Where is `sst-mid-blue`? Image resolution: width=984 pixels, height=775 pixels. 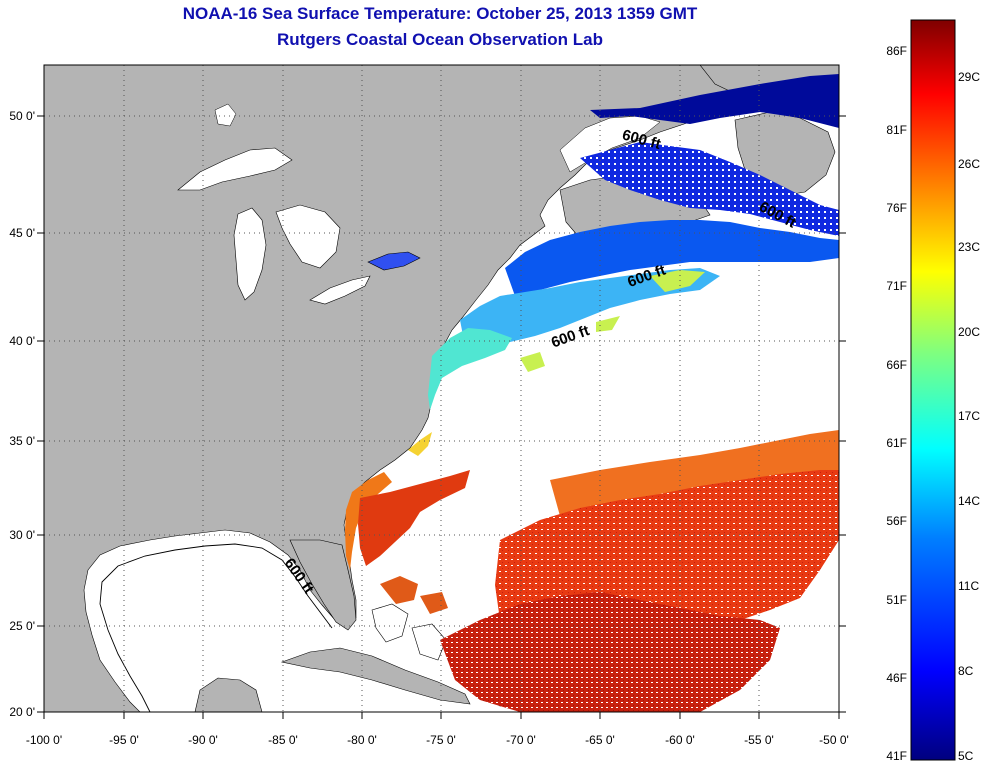
sst-mid-blue is located at coordinates (672, 258).